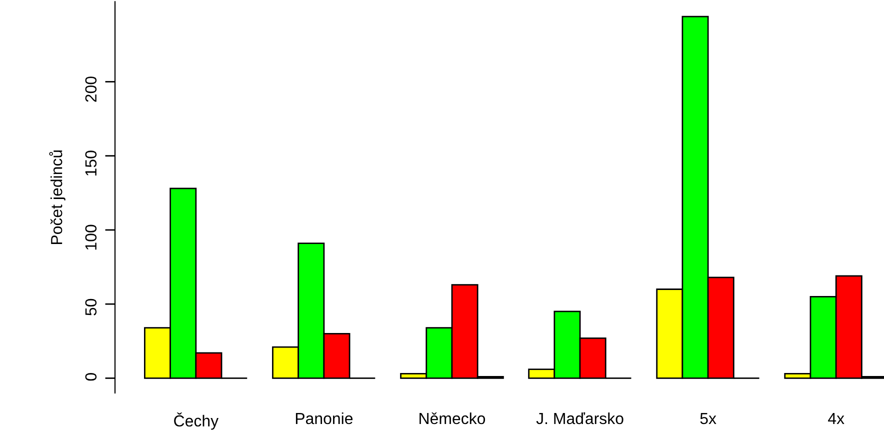  I want to click on y-tick-label: 150, so click(91, 163).